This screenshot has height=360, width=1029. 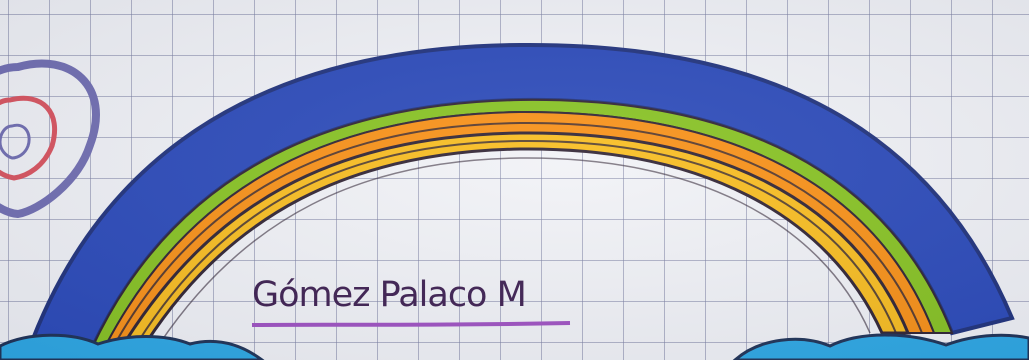 What do you see at coordinates (389, 295) in the screenshot?
I see `signature-text: Gómez Palaco M` at bounding box center [389, 295].